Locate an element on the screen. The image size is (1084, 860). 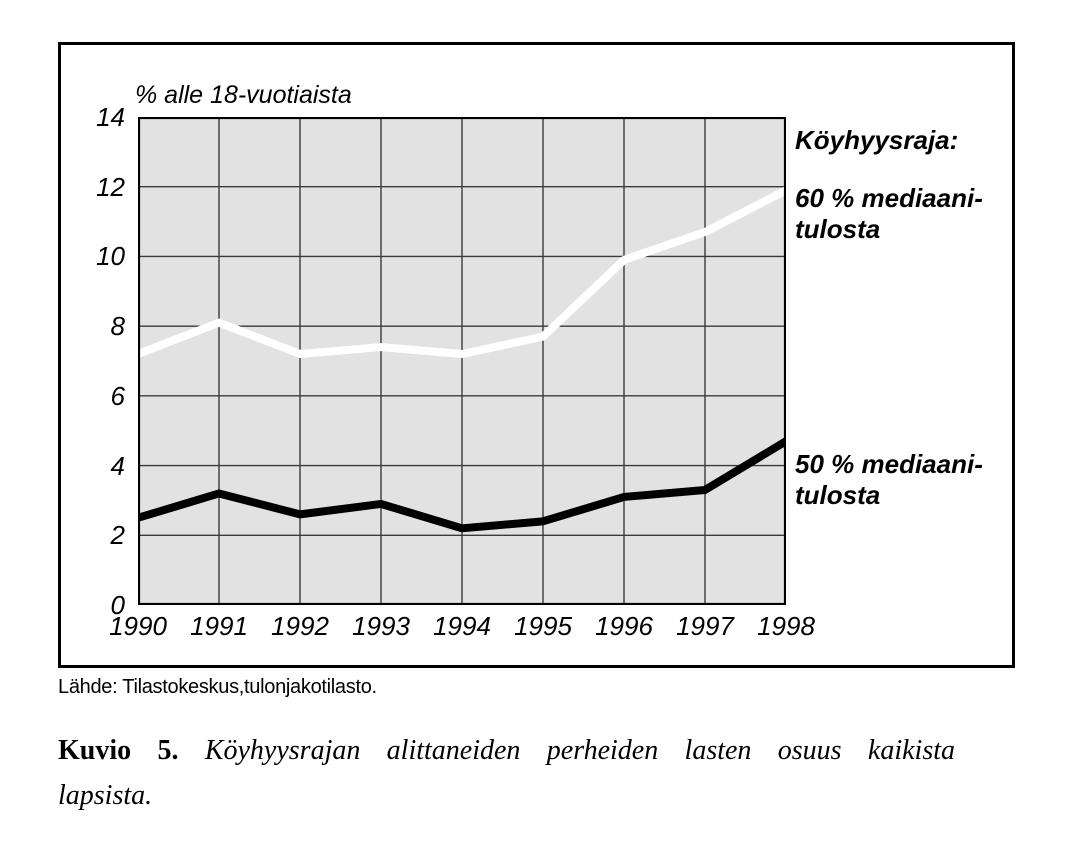
x-tick-label: 1998 is located at coordinates (786, 626).